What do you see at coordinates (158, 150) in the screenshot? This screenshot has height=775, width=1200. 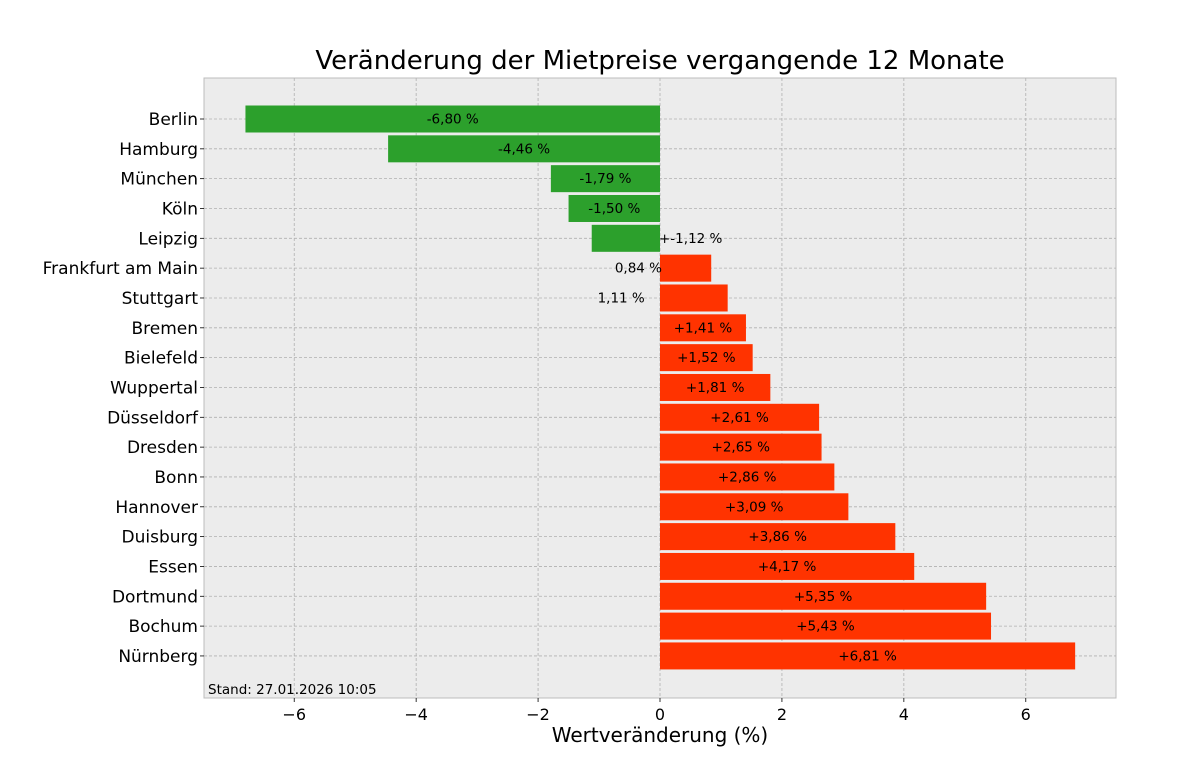 I see `y-tick-label: Hamburg` at bounding box center [158, 150].